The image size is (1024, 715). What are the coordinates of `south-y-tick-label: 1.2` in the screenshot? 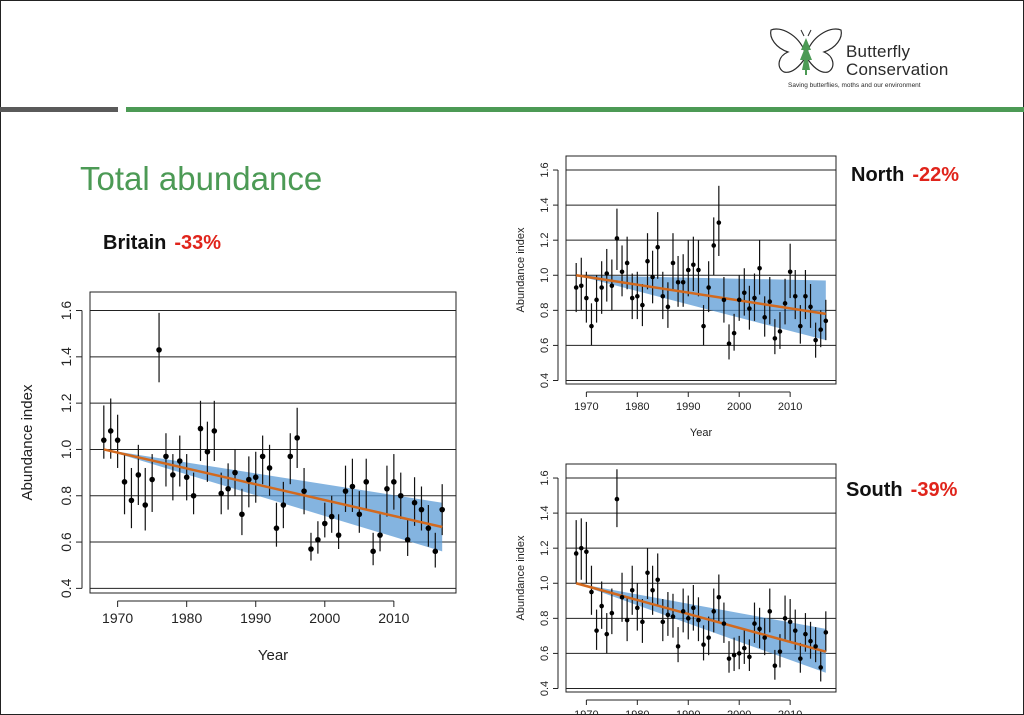 It's located at (545, 548).